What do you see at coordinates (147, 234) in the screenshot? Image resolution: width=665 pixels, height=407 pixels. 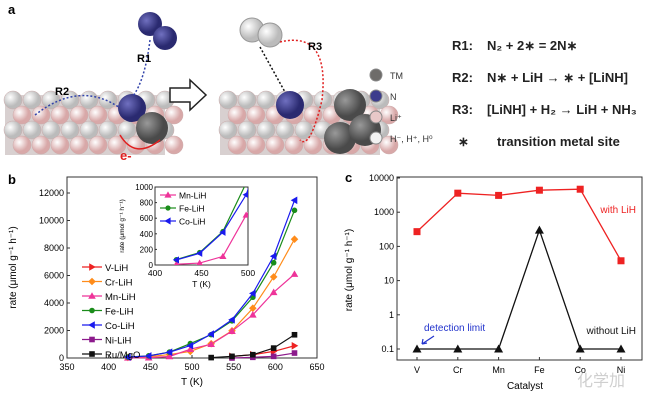 I see `inset-y-tick-label: 400` at bounding box center [147, 234].